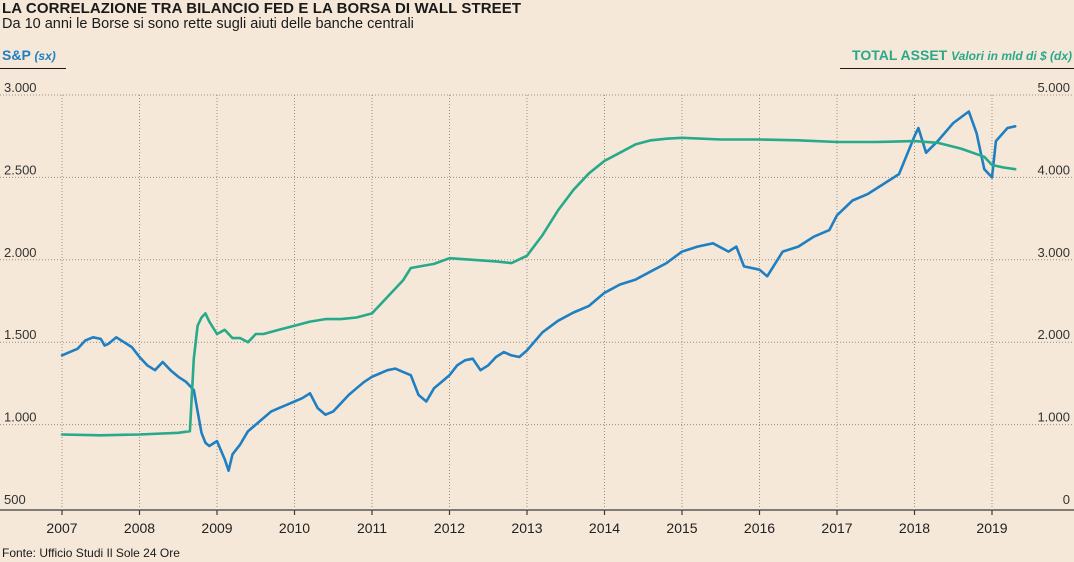  What do you see at coordinates (1053, 169) in the screenshot?
I see `right-tick-label: 4.000` at bounding box center [1053, 169].